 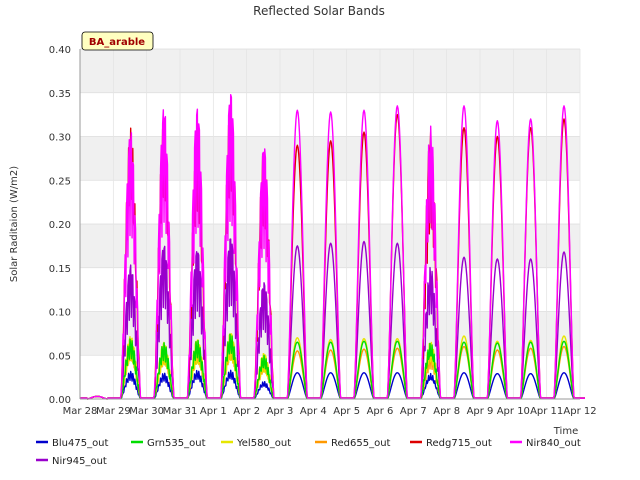 I want to click on x-tick-label: Apr 10, so click(x=513, y=411).